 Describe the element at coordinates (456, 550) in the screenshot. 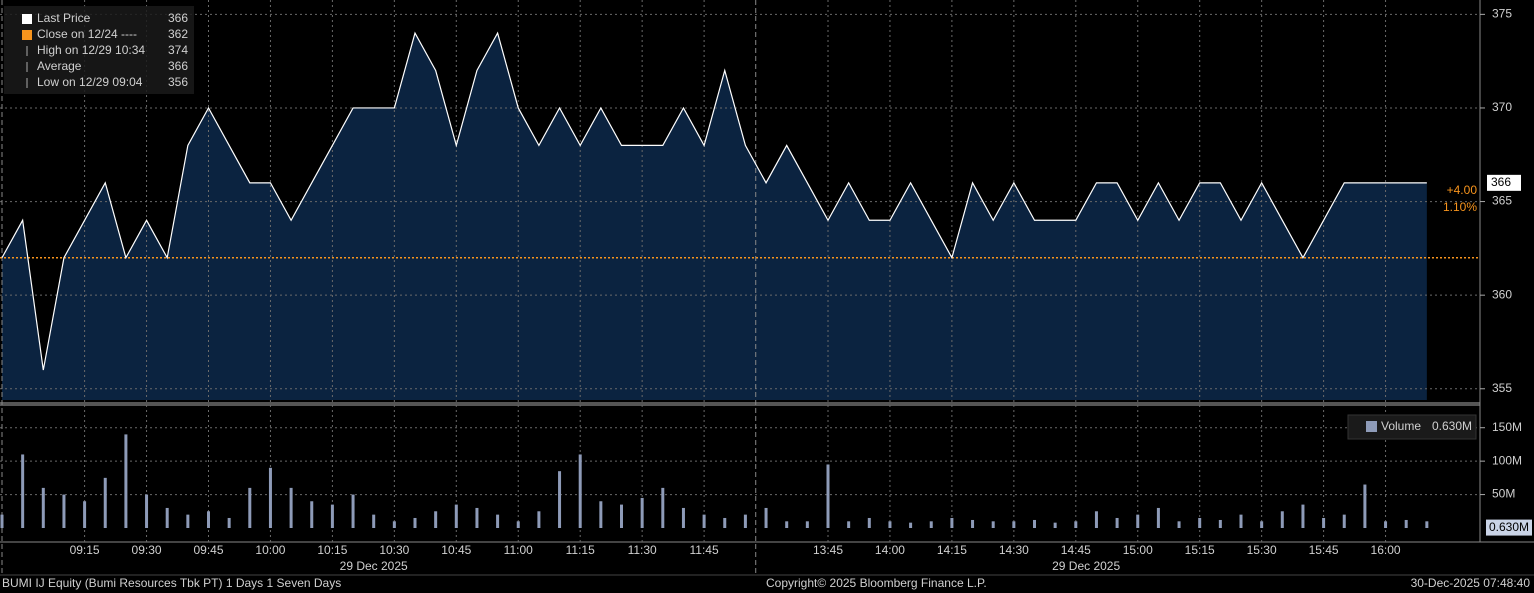

I see `x-tick-label: 10:45` at that location.